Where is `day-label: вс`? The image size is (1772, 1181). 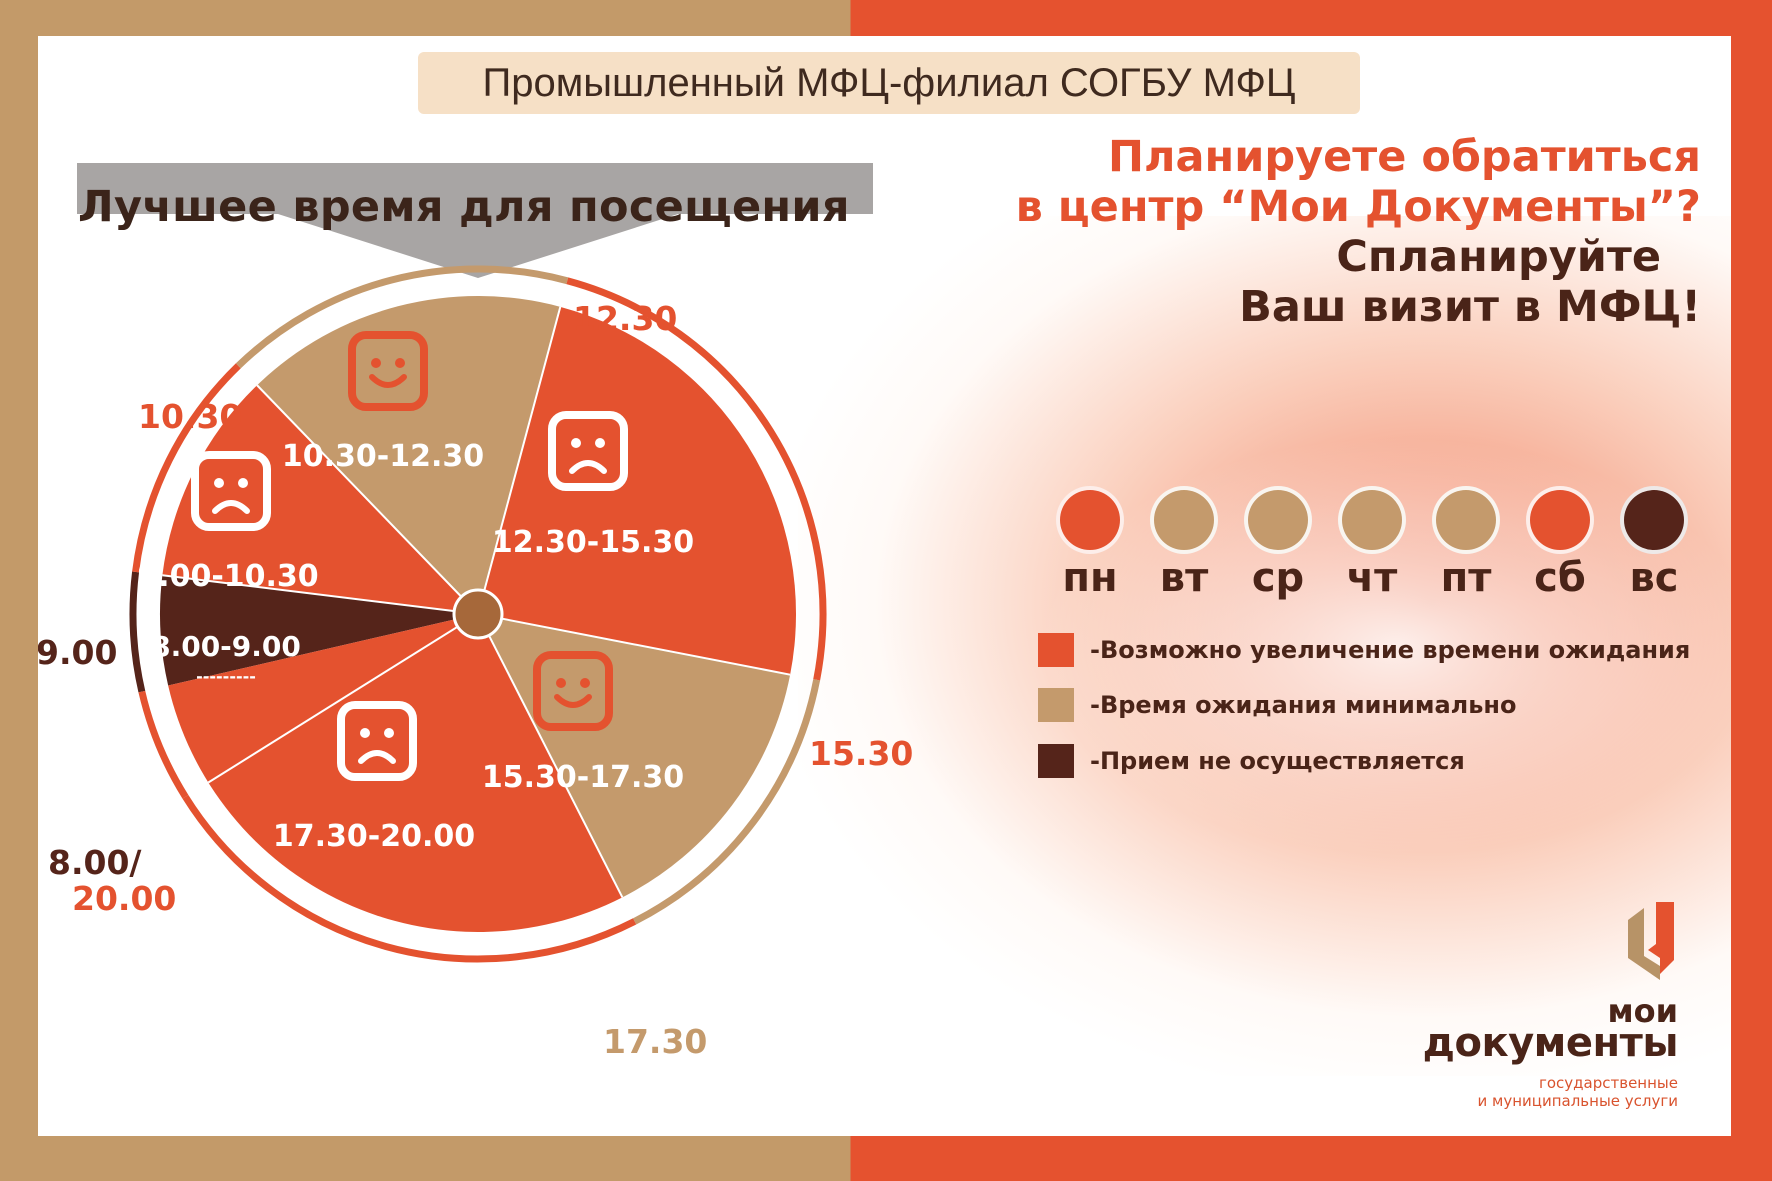 day-label: вс is located at coordinates (1654, 578).